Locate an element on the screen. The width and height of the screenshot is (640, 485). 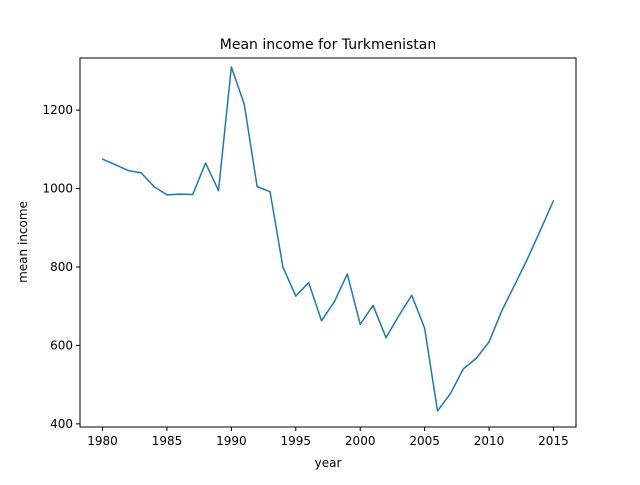
y-axis-ticks: 400 600 800 1000 1200 is located at coordinates (61, 267).